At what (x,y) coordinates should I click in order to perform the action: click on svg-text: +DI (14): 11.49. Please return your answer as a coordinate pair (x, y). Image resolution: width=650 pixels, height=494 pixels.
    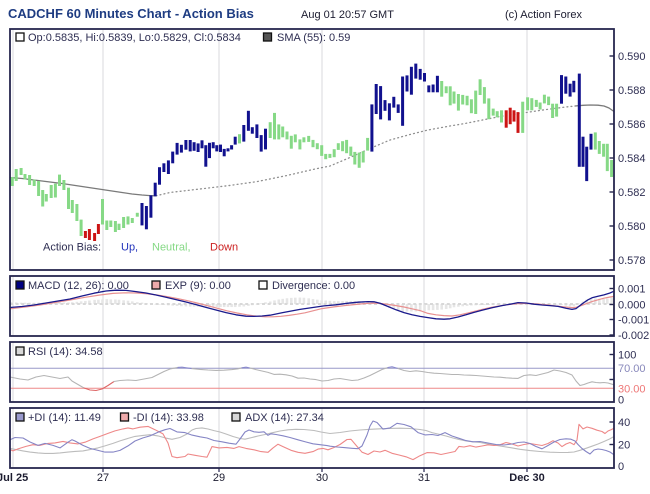
    Looking at the image, I should click on (64, 418).